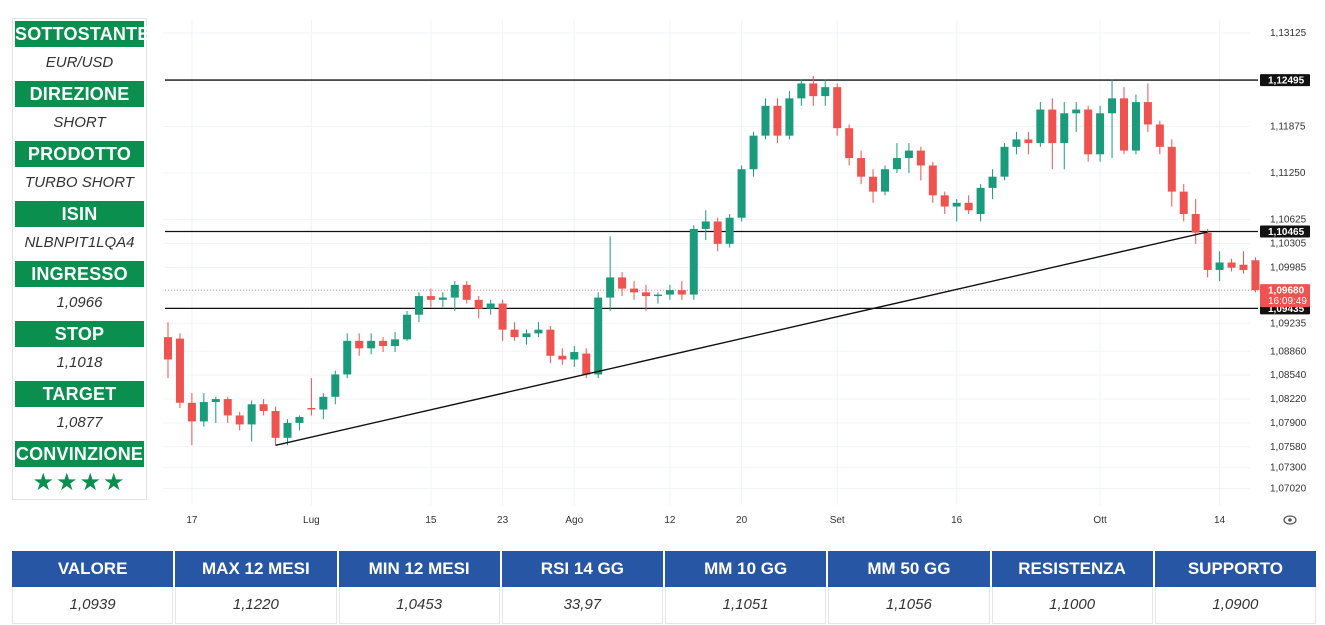 The width and height of the screenshot is (1325, 625). I want to click on info-value: EUR/USD, so click(79, 62).